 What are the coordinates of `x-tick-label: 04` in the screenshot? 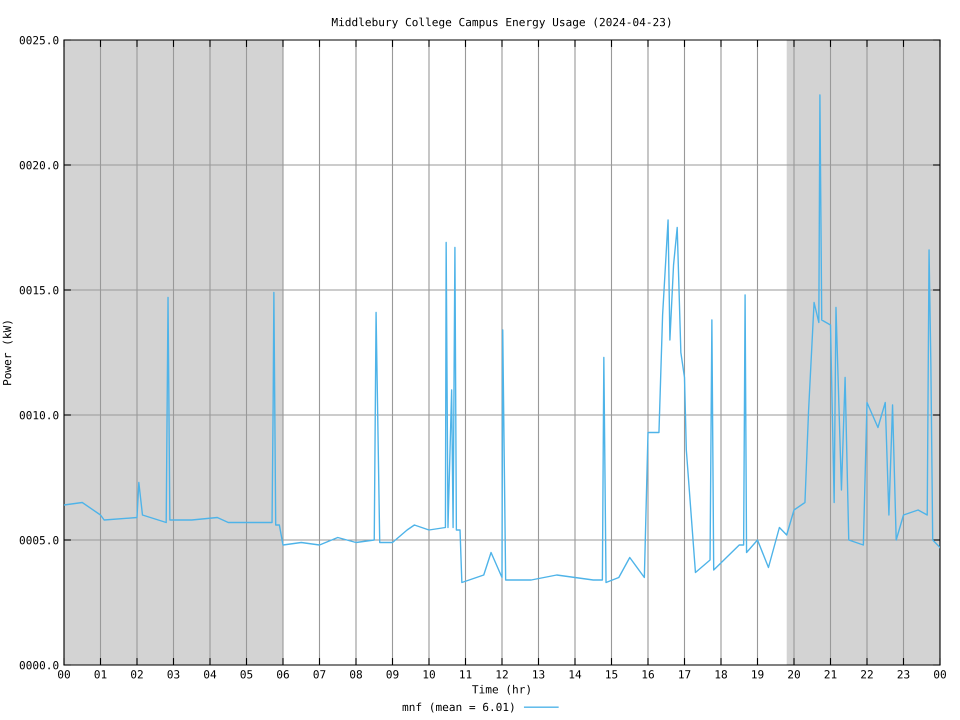 It's located at (210, 674).